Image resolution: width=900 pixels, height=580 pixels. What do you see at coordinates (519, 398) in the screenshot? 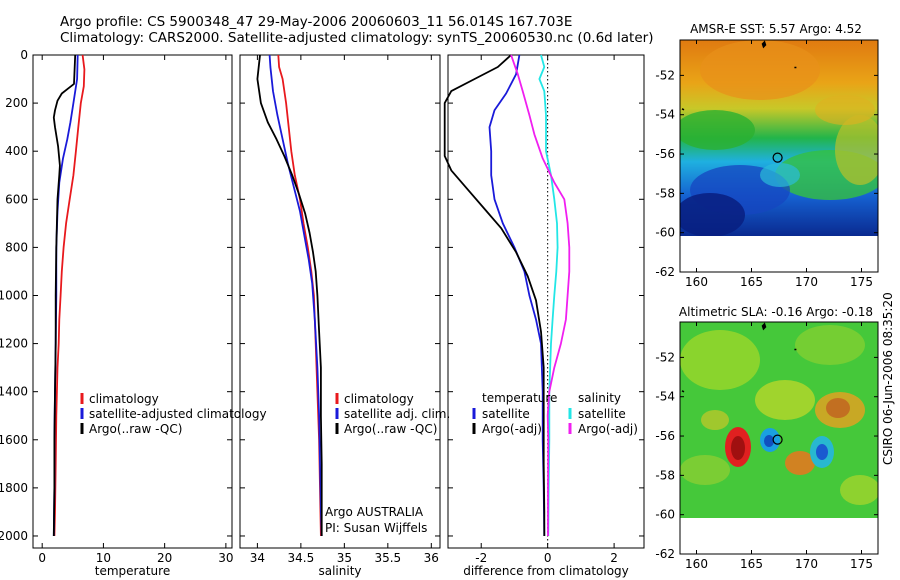
I see `legend-group-title: temperature` at bounding box center [519, 398].